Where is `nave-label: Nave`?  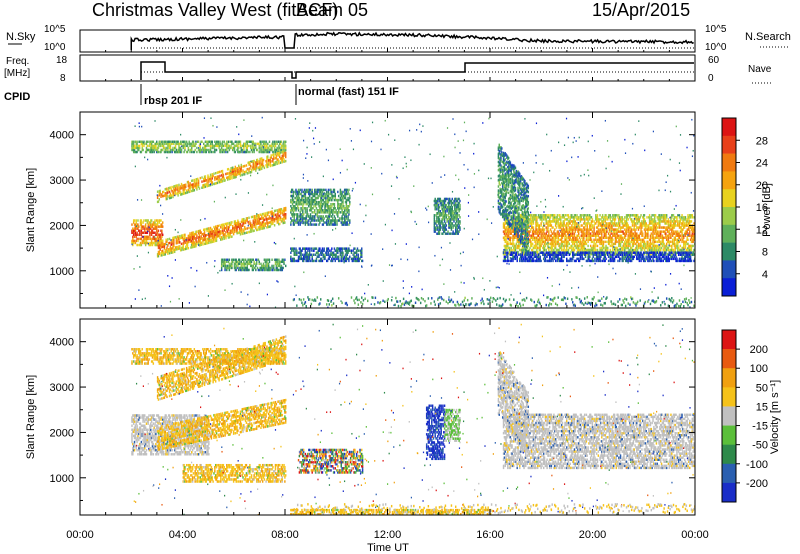
nave-label: Nave is located at coordinates (760, 69).